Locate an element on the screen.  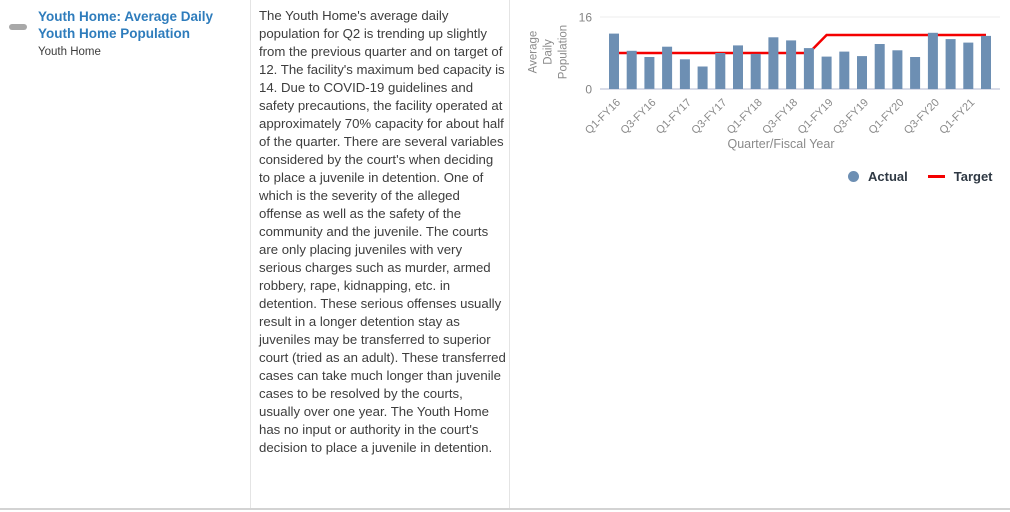
legend-label-target: Target is located at coordinates (973, 176).